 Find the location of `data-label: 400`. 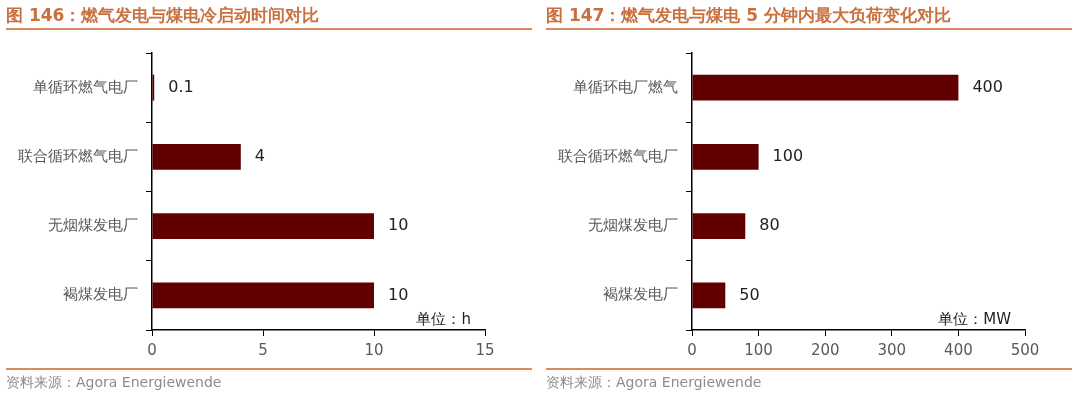

data-label: 400 is located at coordinates (987, 86).